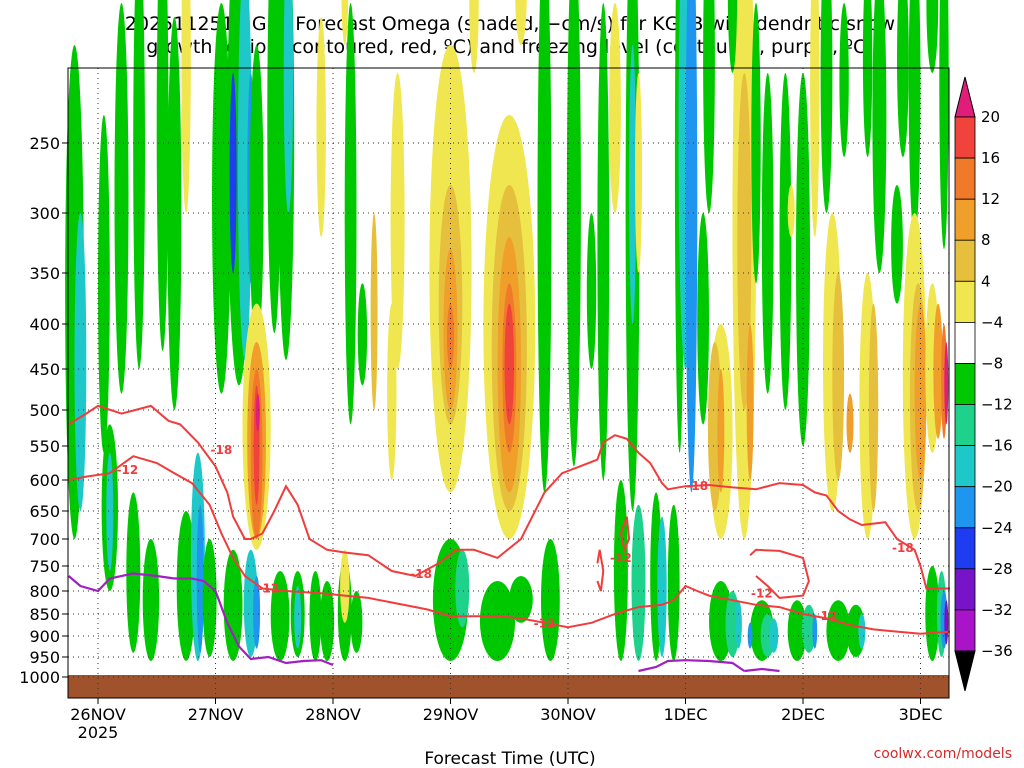 Image resolution: width=1024 pixels, height=768 pixels. Describe the element at coordinates (921, 714) in the screenshot. I see `x-tick-label: 3DEC` at that location.